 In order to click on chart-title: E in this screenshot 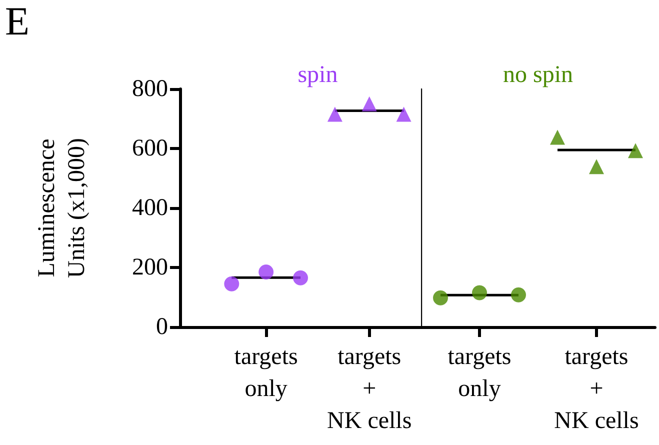, I will do `click(17, 22)`.